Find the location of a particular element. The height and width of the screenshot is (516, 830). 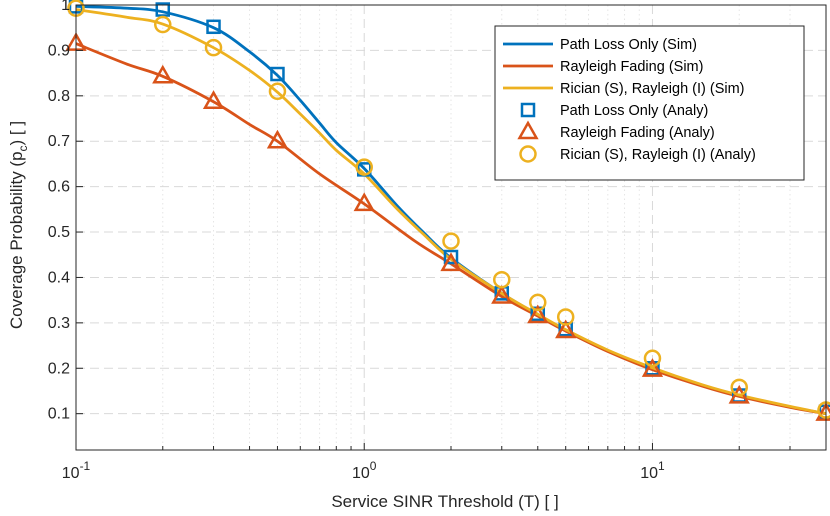

x-tick-label: 10¹ is located at coordinates (652, 470).